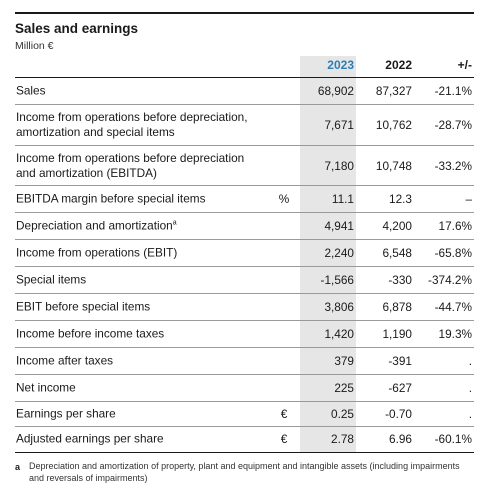 This screenshot has height=500, width=488. What do you see at coordinates (31, 90) in the screenshot?
I see `row-label: Sales` at bounding box center [31, 90].